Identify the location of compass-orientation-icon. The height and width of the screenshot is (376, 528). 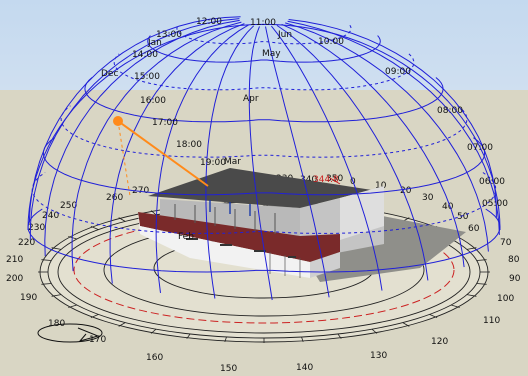
(70, 333).